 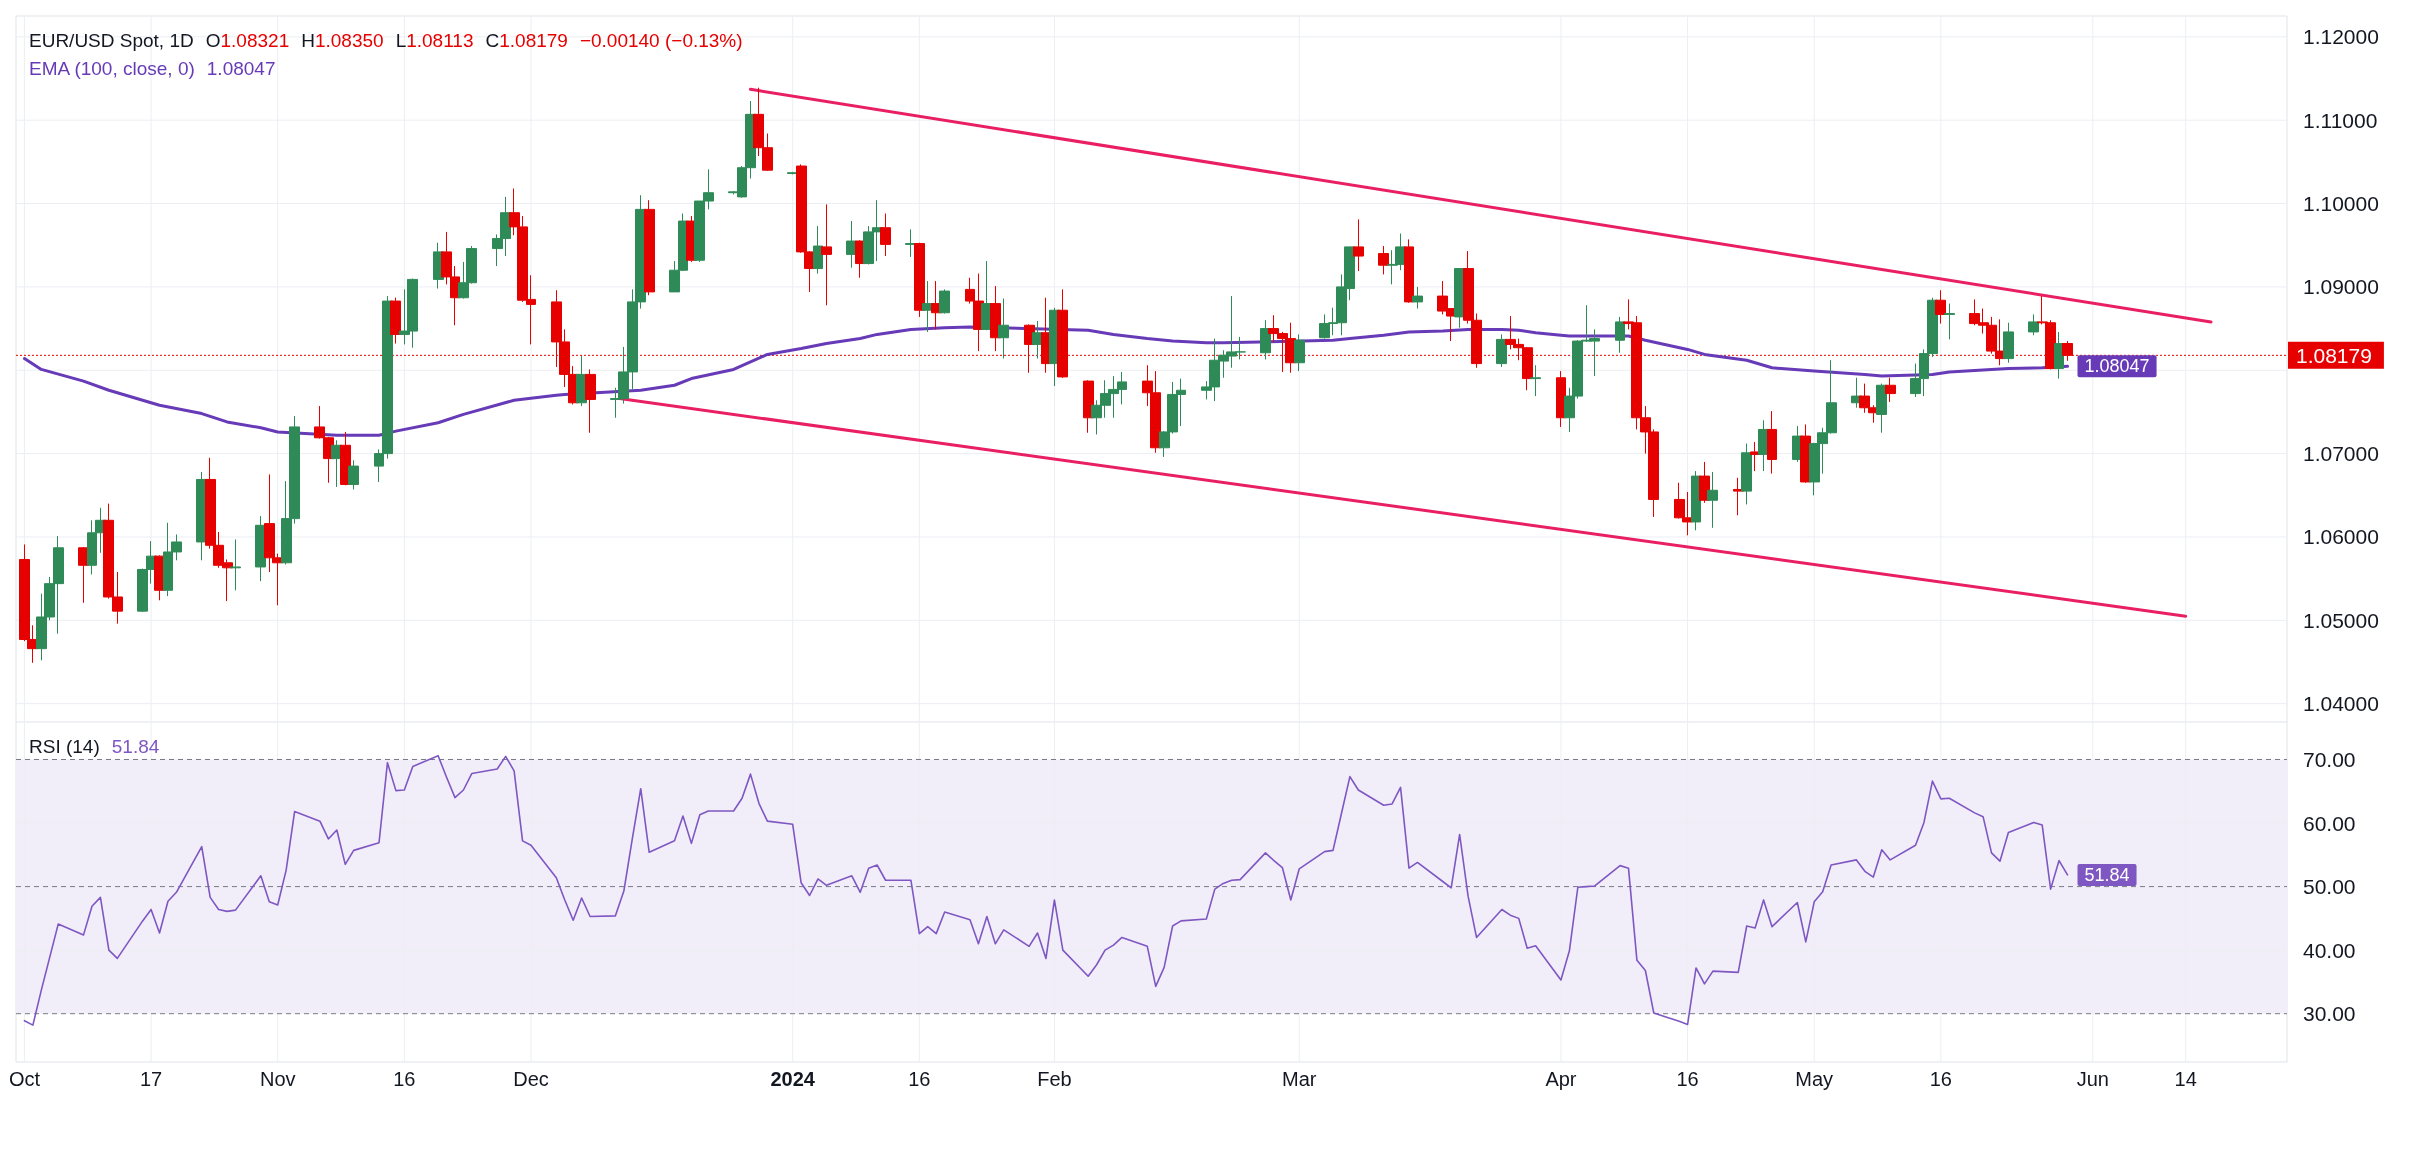 I want to click on ref-line-label: 1.08179, so click(x=2334, y=355).